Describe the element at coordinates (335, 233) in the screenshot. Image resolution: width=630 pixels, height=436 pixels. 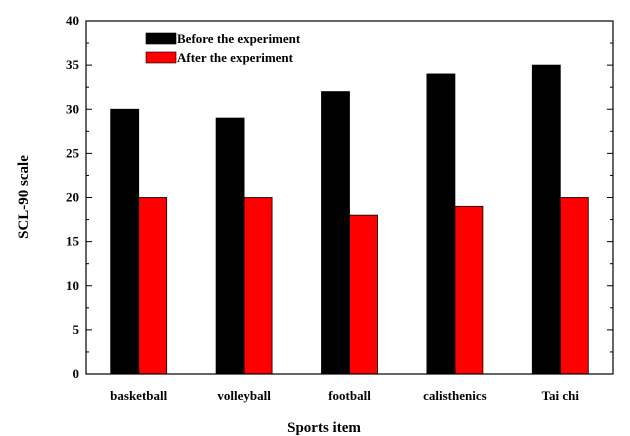
I see `bar-before-football` at that location.